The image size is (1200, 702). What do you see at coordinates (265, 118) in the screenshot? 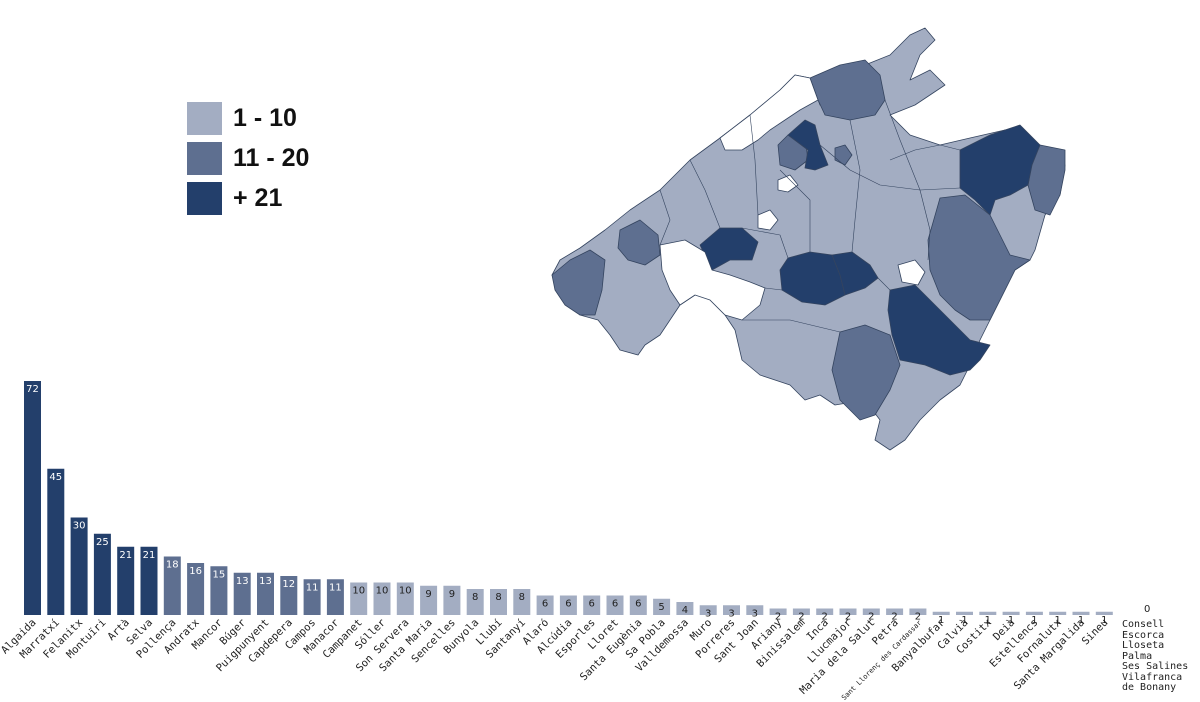
I see `legend-label-low: 1 - 10` at bounding box center [265, 118].